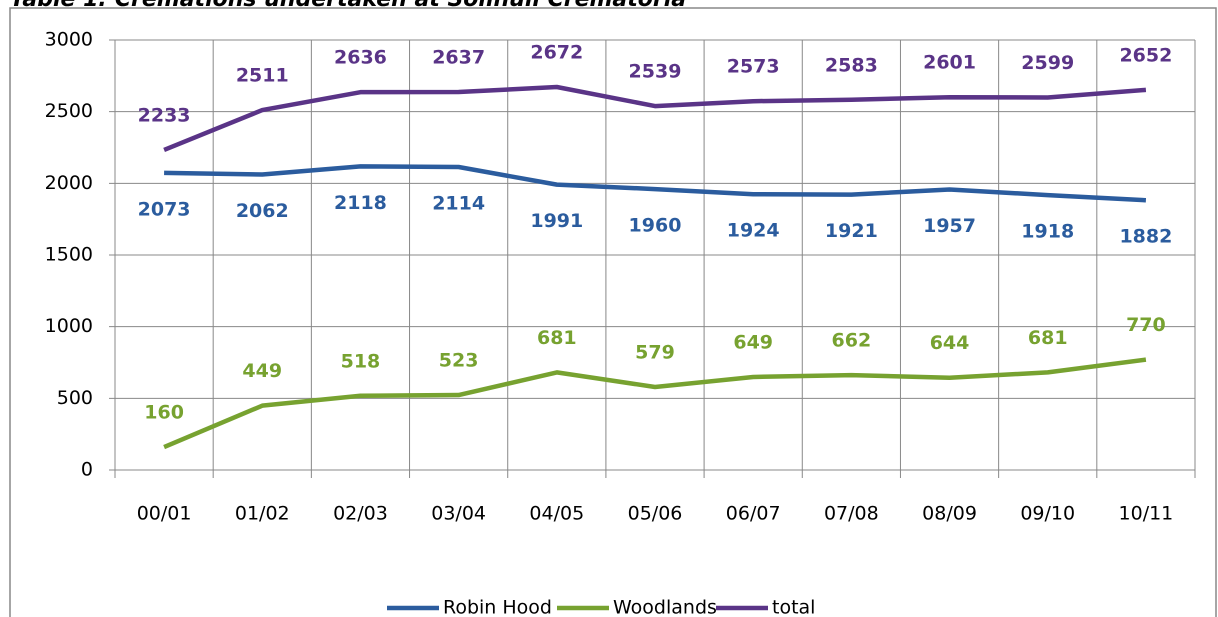  I want to click on x-tick-label: 09/10, so click(1047, 514).